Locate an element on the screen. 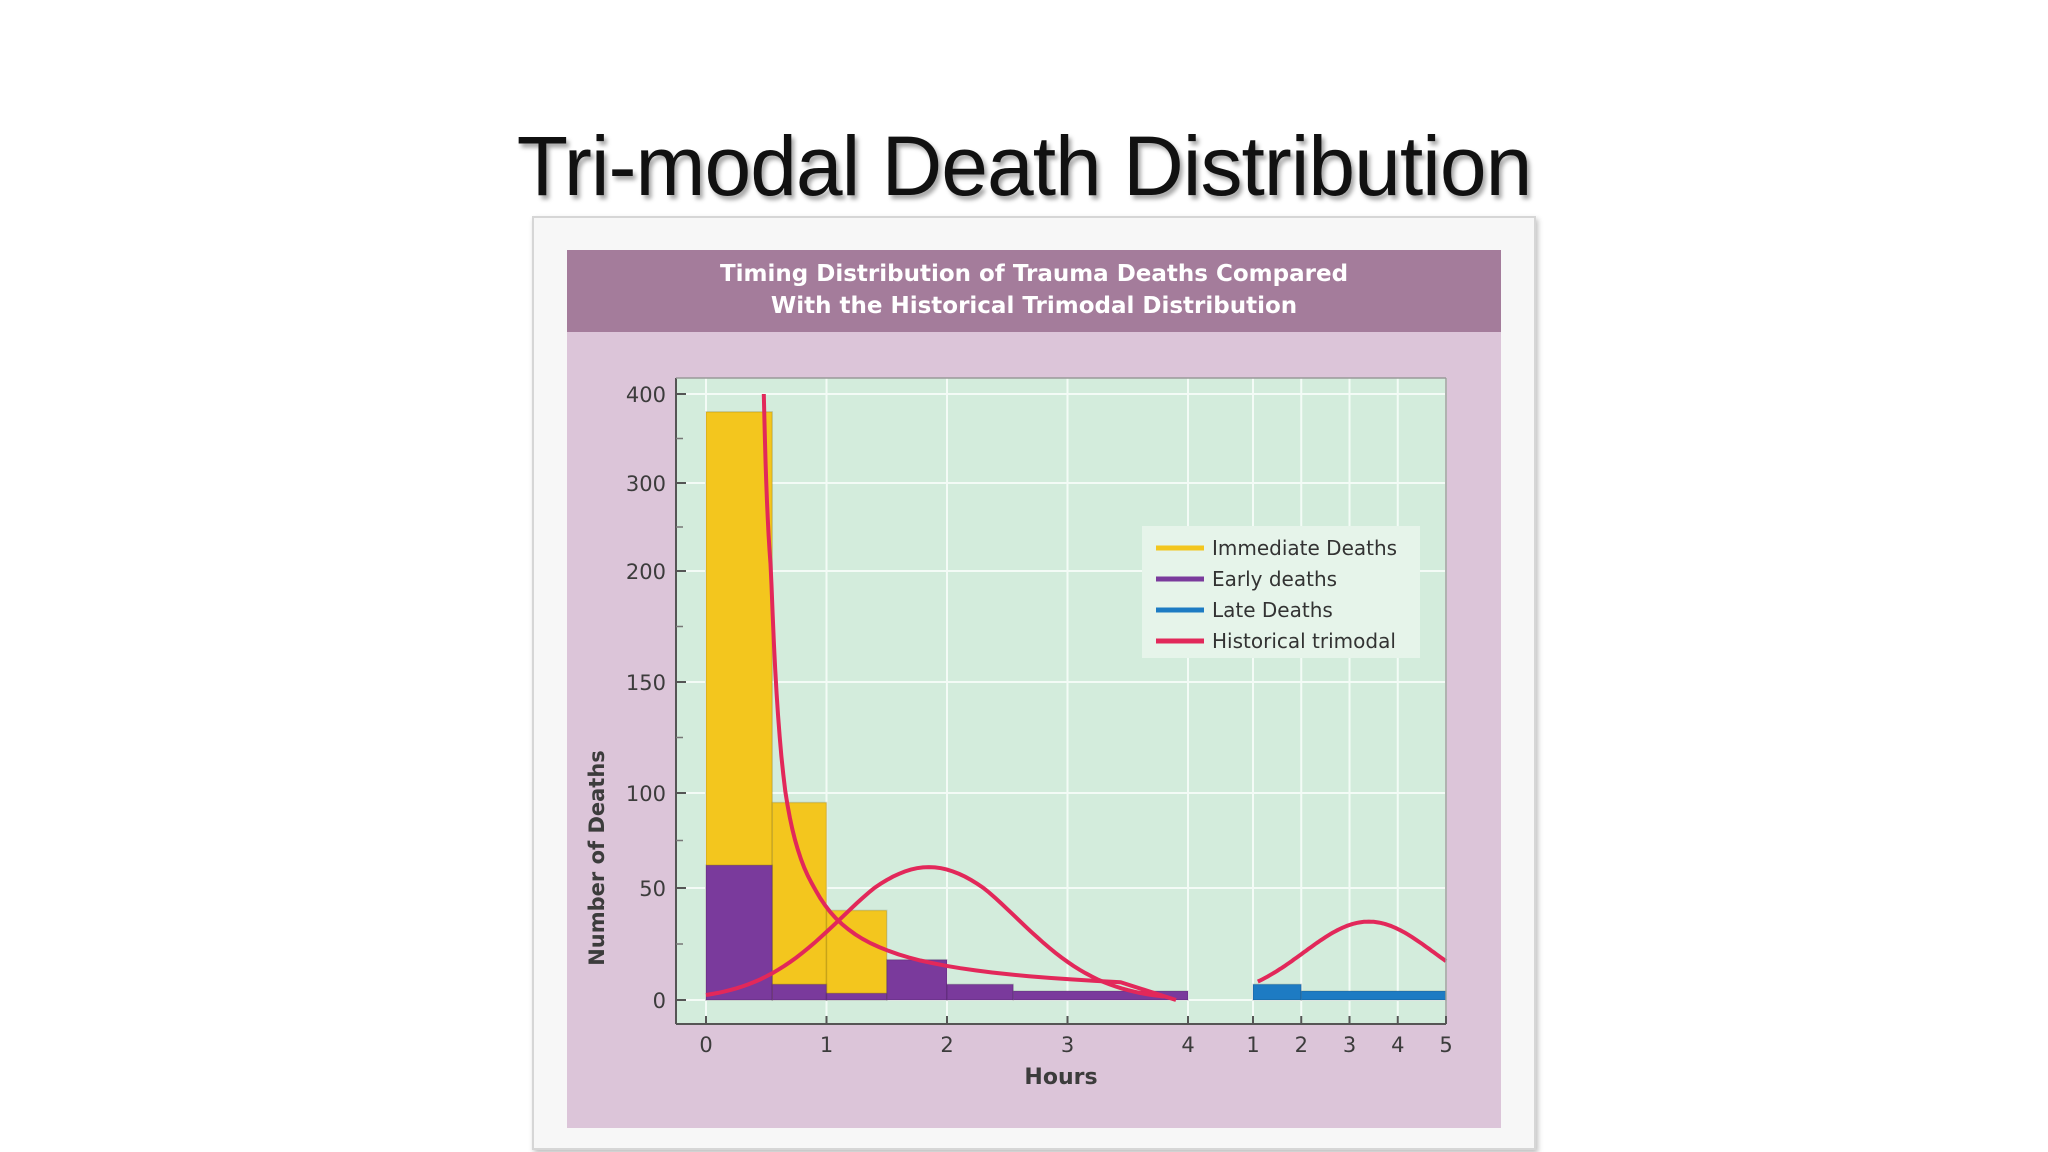  y-tick-label: 0 is located at coordinates (659, 1001).